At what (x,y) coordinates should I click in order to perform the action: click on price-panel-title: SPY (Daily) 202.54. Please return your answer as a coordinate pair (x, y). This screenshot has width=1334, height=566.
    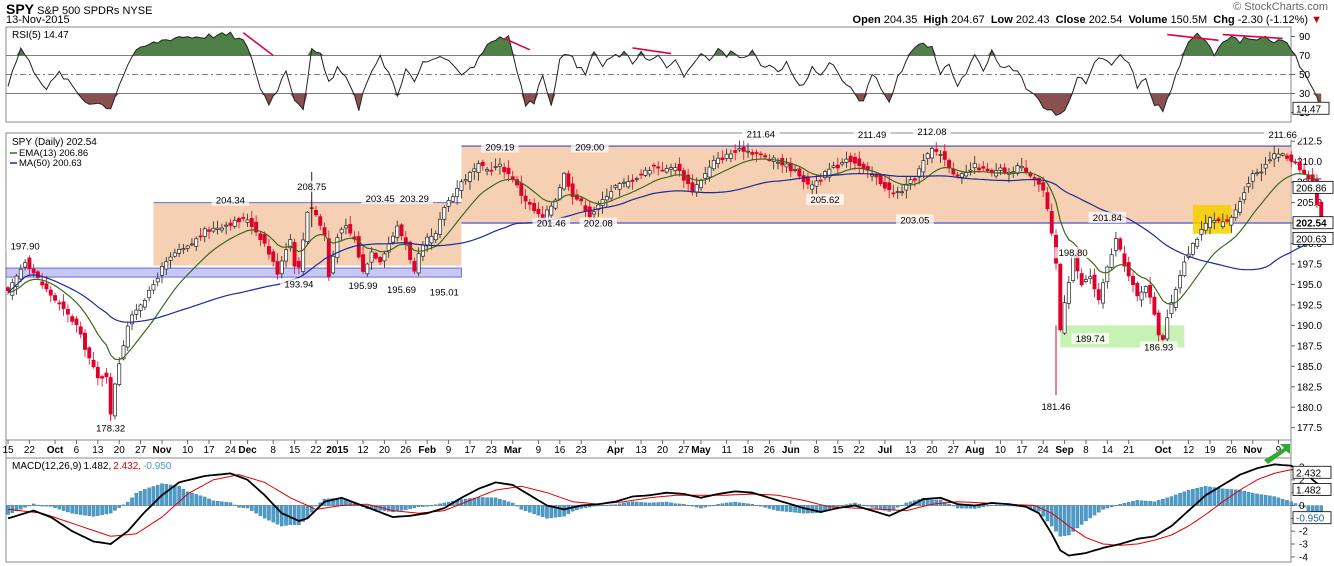
    Looking at the image, I should click on (54, 142).